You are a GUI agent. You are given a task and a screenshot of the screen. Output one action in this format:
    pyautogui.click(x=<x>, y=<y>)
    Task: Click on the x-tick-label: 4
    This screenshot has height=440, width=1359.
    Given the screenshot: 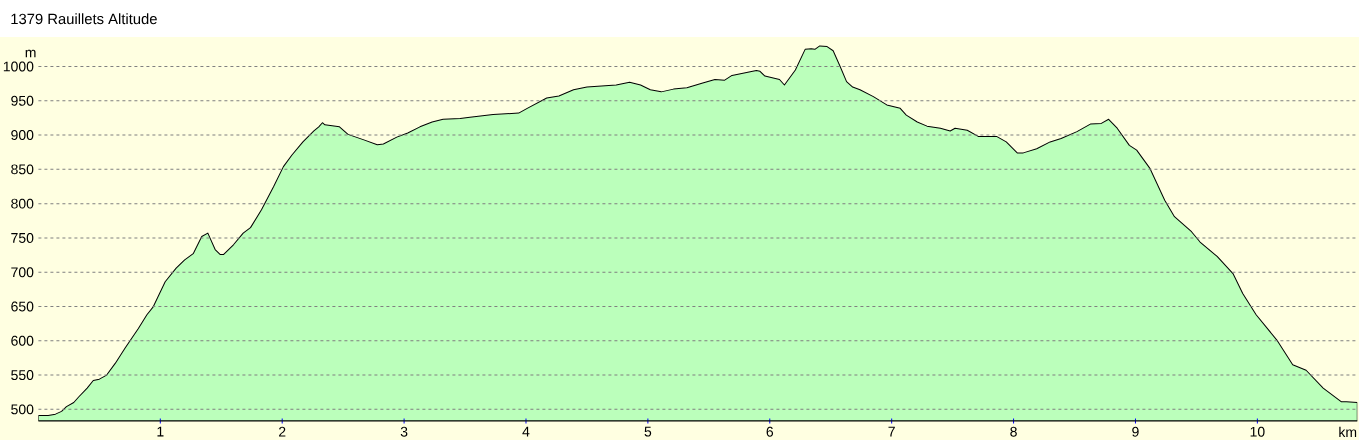 What is the action you would take?
    pyautogui.click(x=526, y=431)
    